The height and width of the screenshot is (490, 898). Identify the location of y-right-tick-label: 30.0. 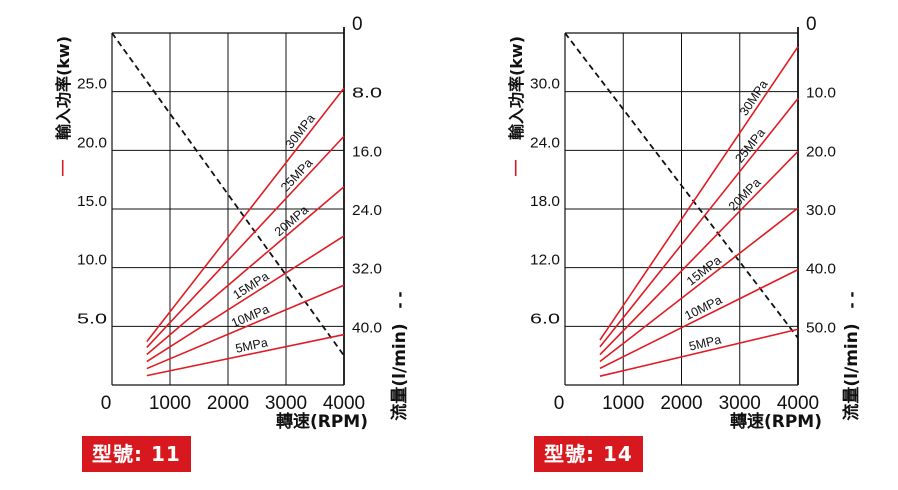
(821, 210).